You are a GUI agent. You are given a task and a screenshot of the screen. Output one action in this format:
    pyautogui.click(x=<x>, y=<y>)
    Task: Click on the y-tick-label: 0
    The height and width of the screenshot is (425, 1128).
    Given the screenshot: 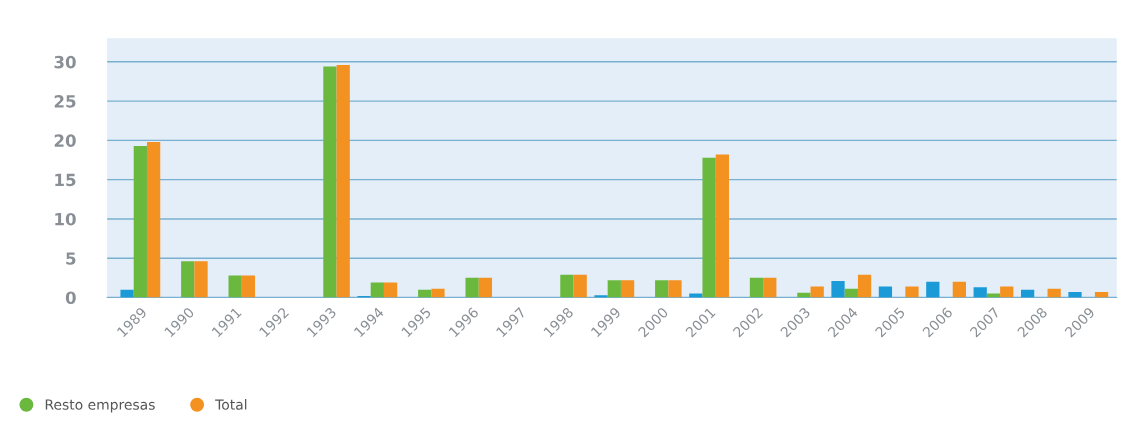 What is the action you would take?
    pyautogui.click(x=70, y=298)
    